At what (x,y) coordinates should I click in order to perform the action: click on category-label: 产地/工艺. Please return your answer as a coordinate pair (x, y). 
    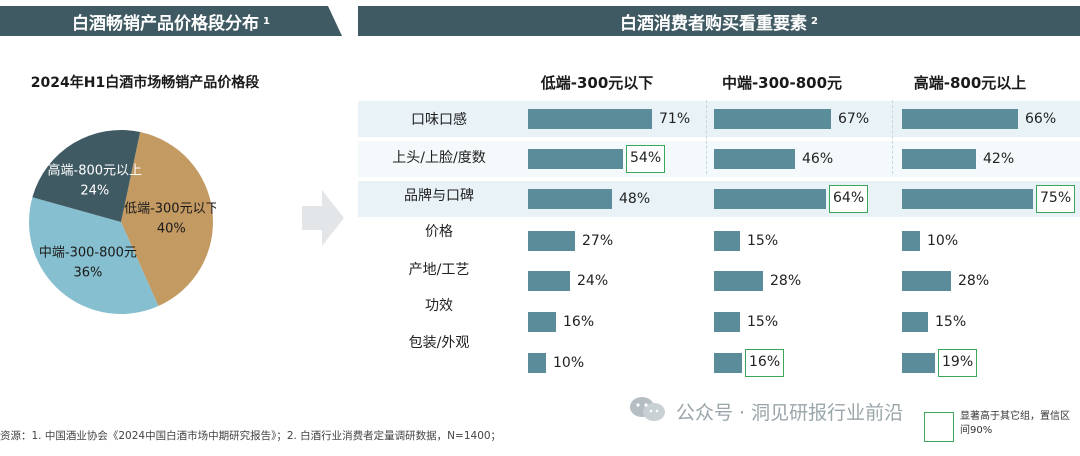
    Looking at the image, I should click on (439, 270).